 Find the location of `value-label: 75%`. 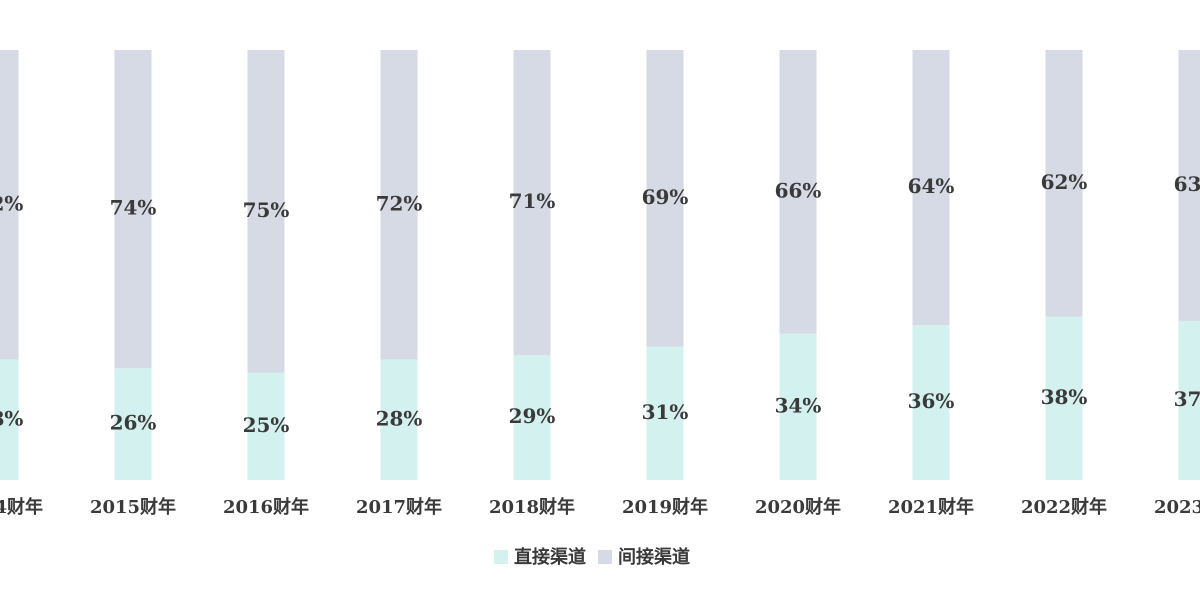

value-label: 75% is located at coordinates (266, 210).